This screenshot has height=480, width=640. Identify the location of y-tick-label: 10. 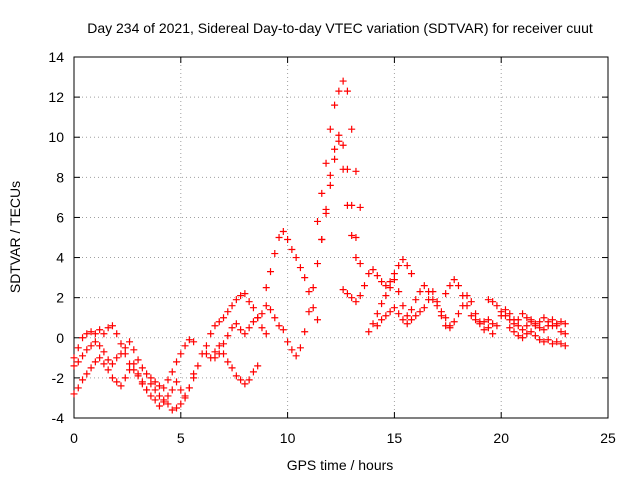
(56, 137).